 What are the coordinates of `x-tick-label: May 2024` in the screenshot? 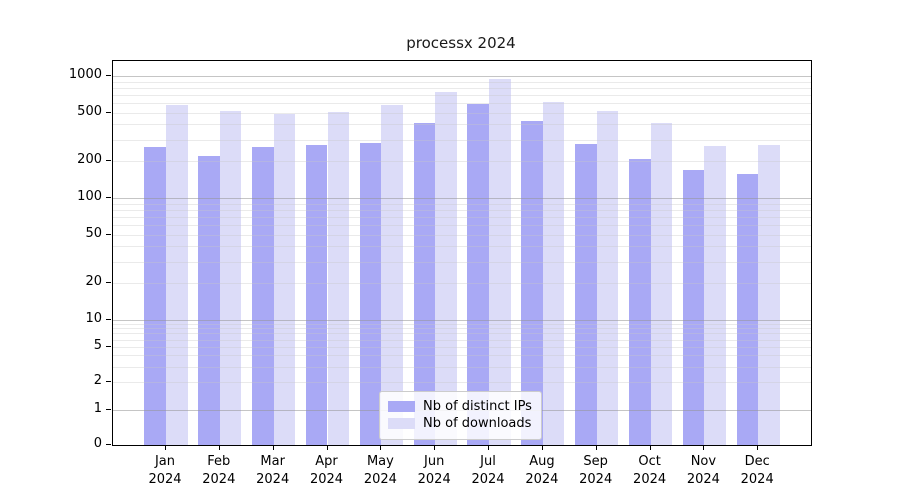 It's located at (380, 471).